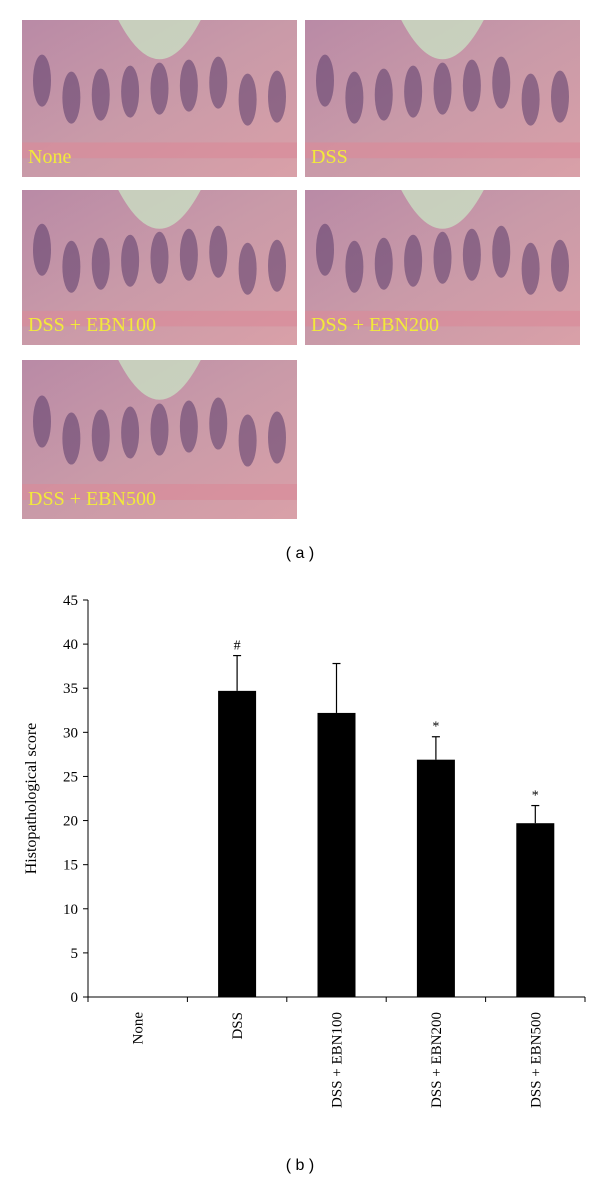 The image size is (600, 1184). What do you see at coordinates (70, 822) in the screenshot?
I see `y-tick-label: 20` at bounding box center [70, 822].